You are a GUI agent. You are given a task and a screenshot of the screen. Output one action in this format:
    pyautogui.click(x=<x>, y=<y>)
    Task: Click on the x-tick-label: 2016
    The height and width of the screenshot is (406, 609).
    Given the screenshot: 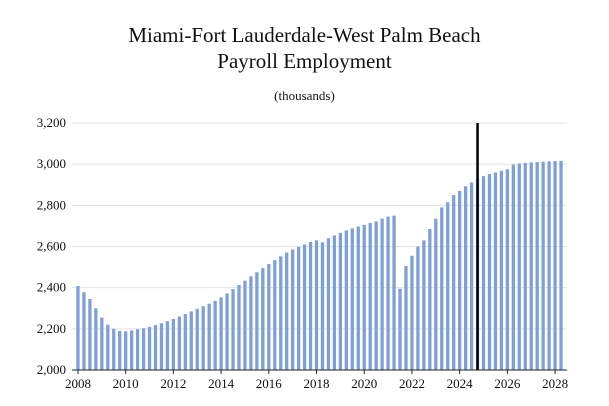 What is the action you would take?
    pyautogui.click(x=269, y=383)
    